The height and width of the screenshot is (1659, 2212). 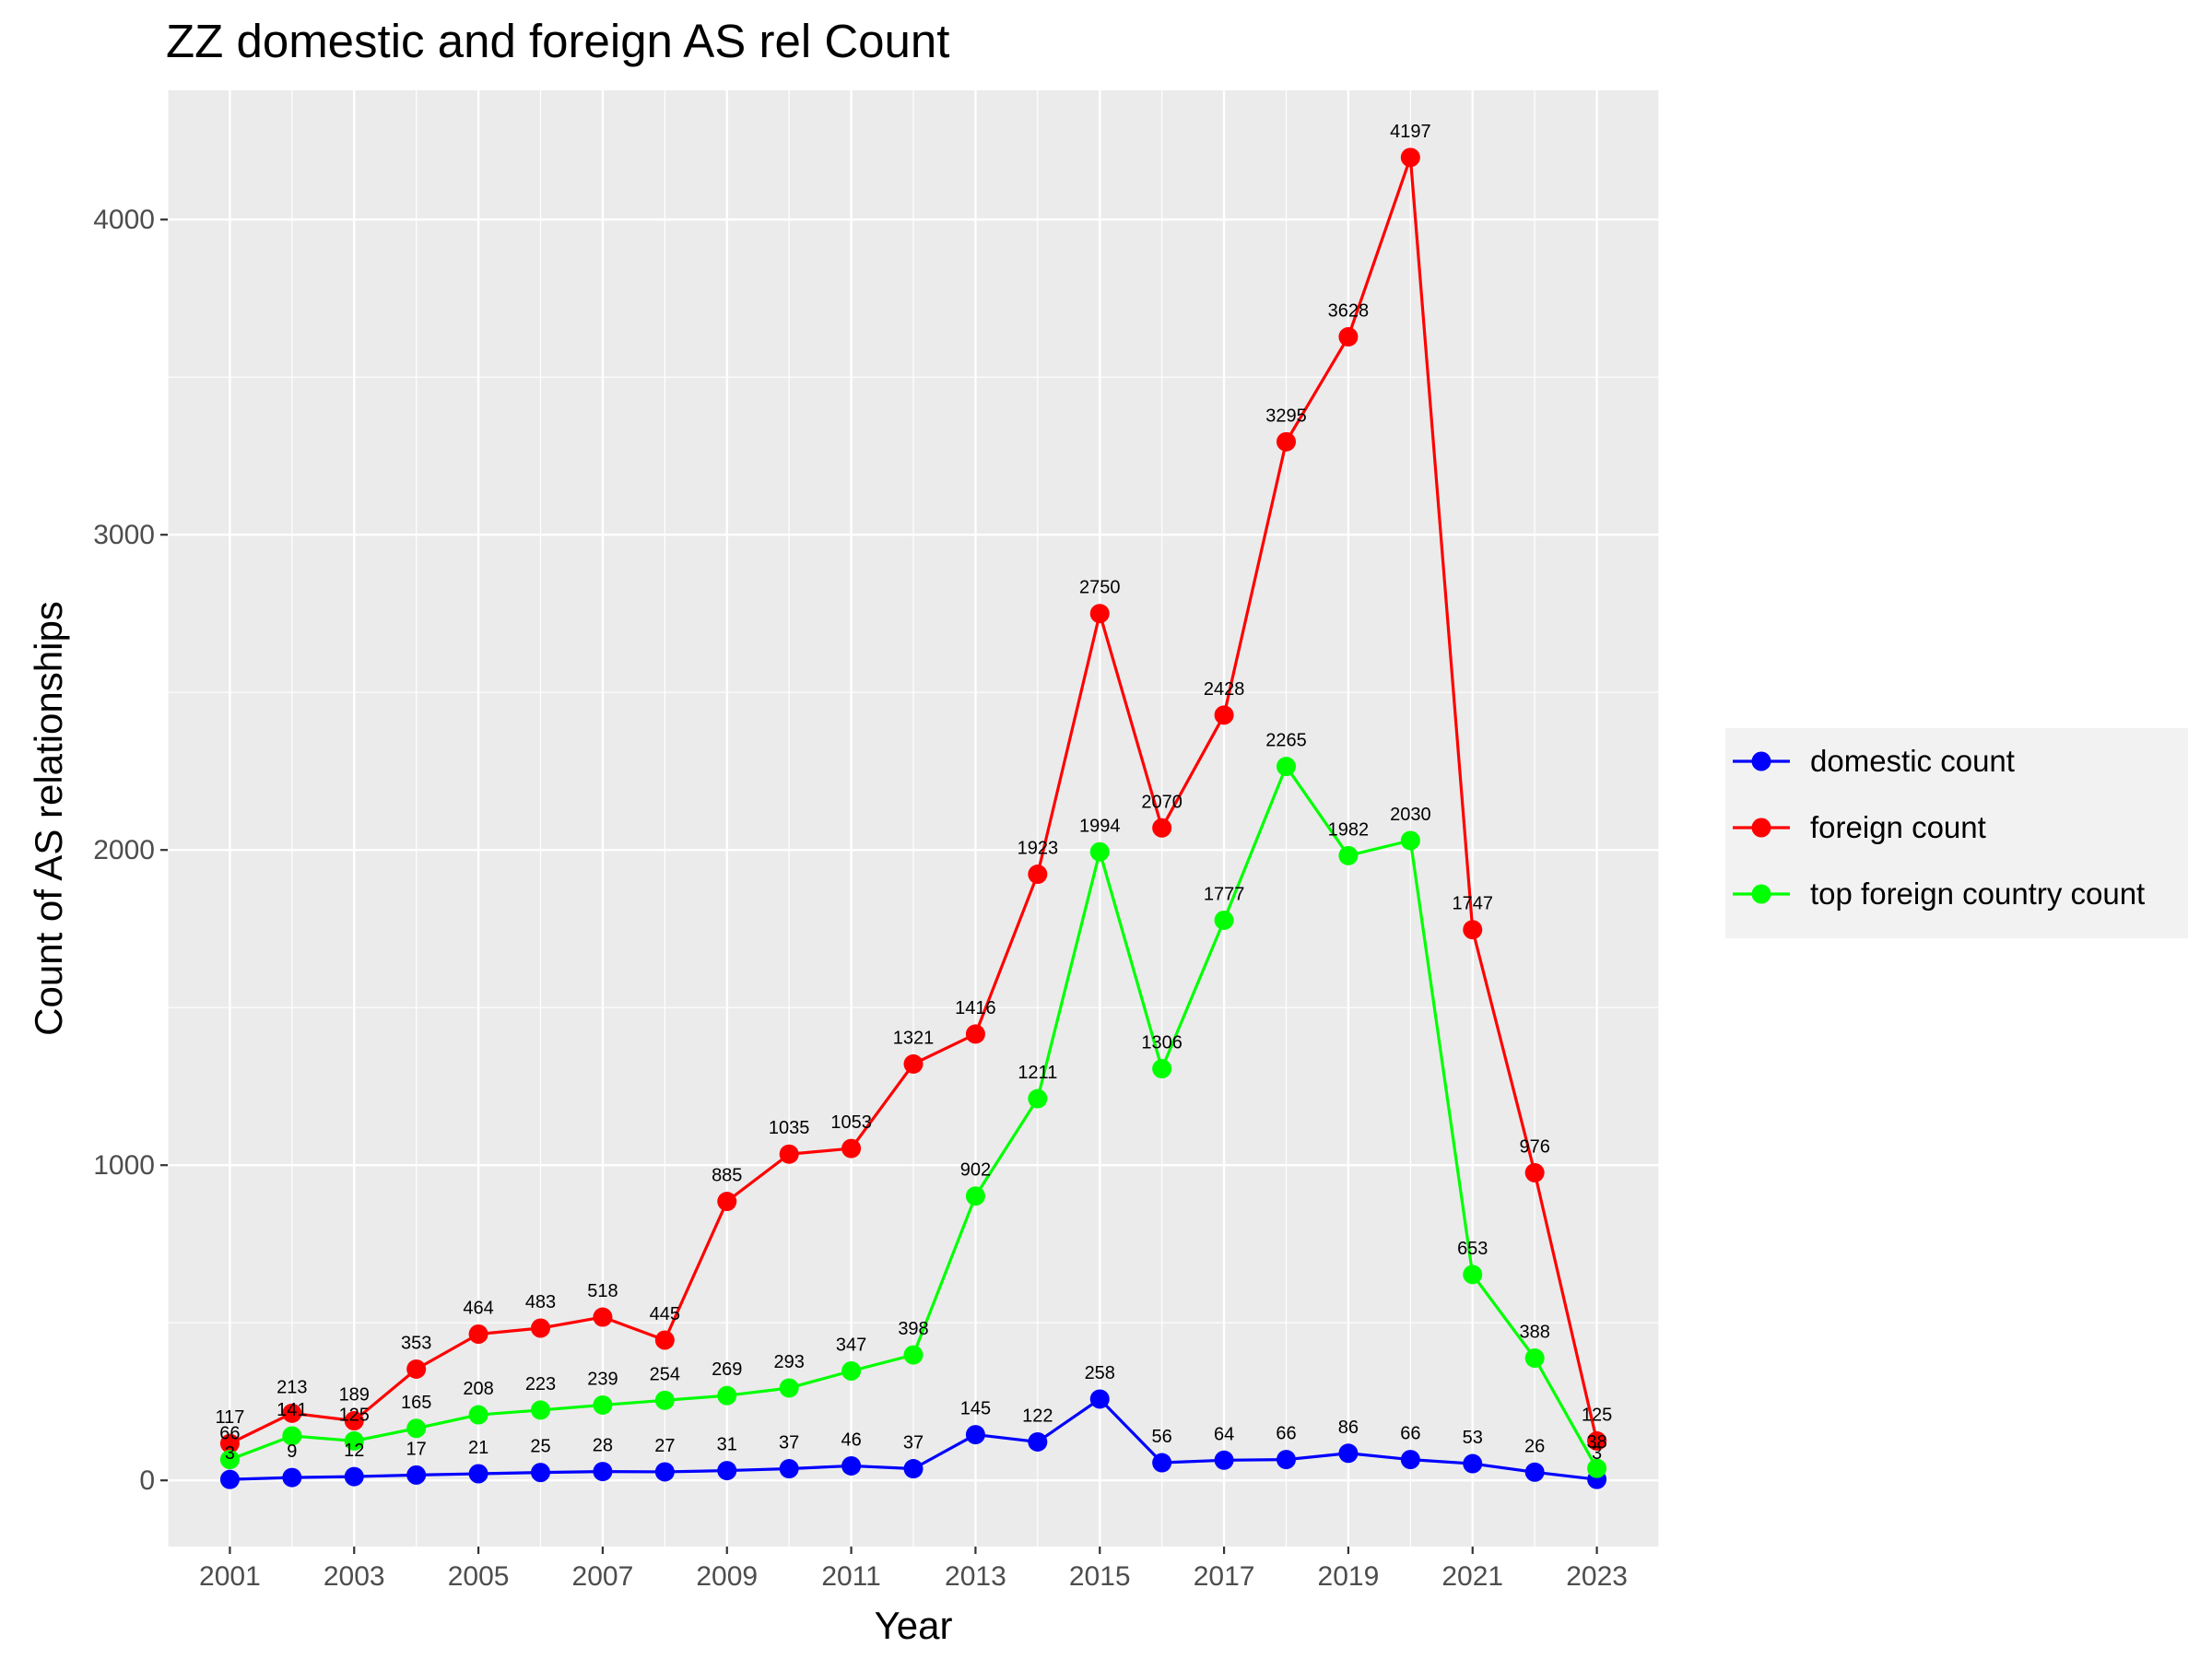 What do you see at coordinates (291, 1387) in the screenshot?
I see `data-label: 213` at bounding box center [291, 1387].